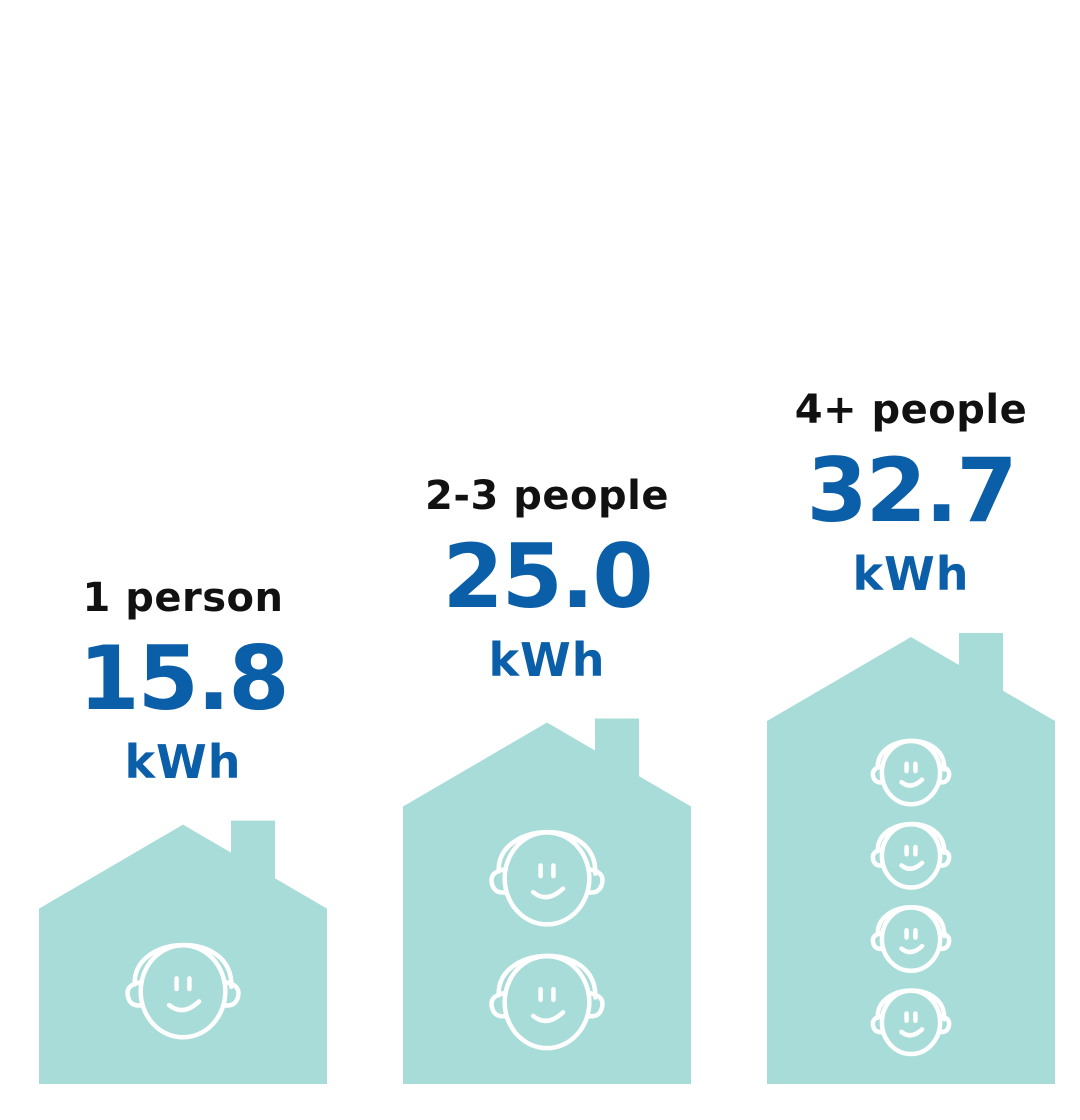 Image resolution: width=1080 pixels, height=1120 pixels. What do you see at coordinates (183, 678) in the screenshot?
I see `energy-value-label: 15.8` at bounding box center [183, 678].